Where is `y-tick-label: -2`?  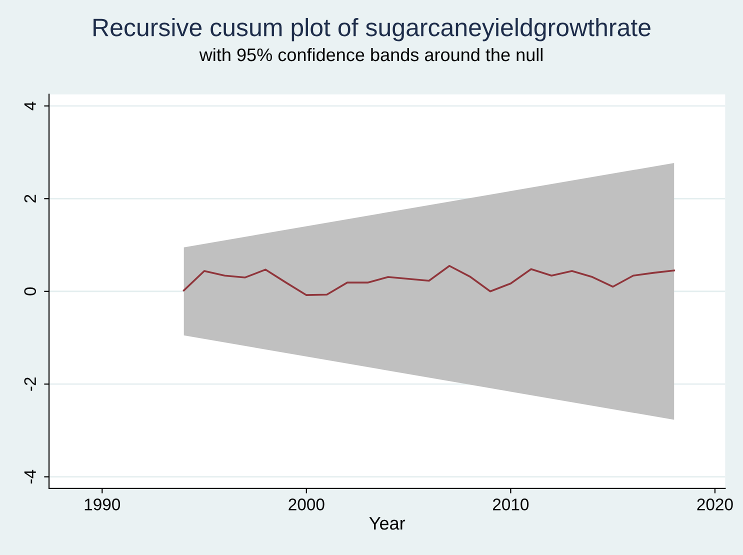 y-tick-label: -2 is located at coordinates (30, 384).